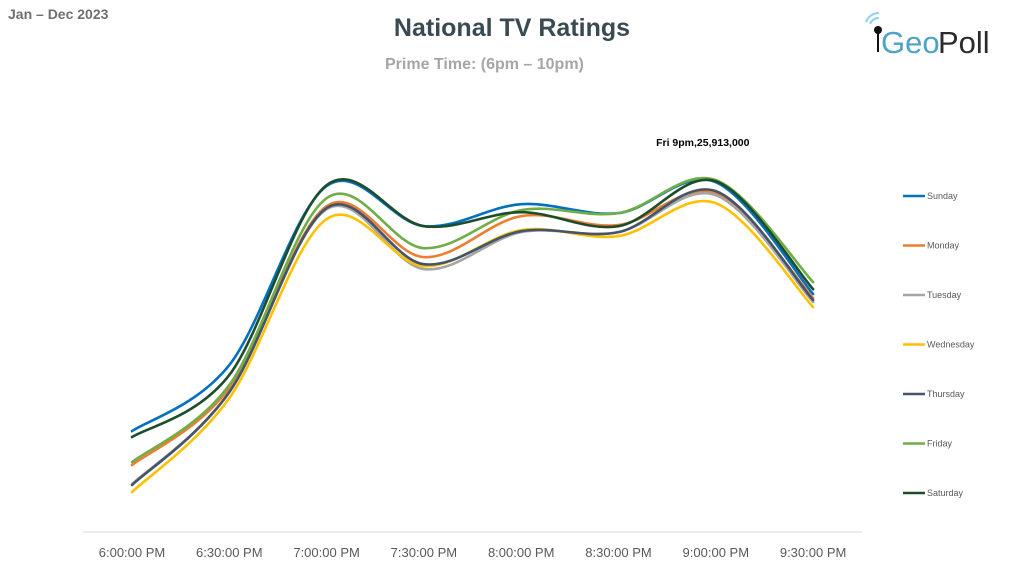  What do you see at coordinates (910, 42) in the screenshot?
I see `logo-geo: Geo` at bounding box center [910, 42].